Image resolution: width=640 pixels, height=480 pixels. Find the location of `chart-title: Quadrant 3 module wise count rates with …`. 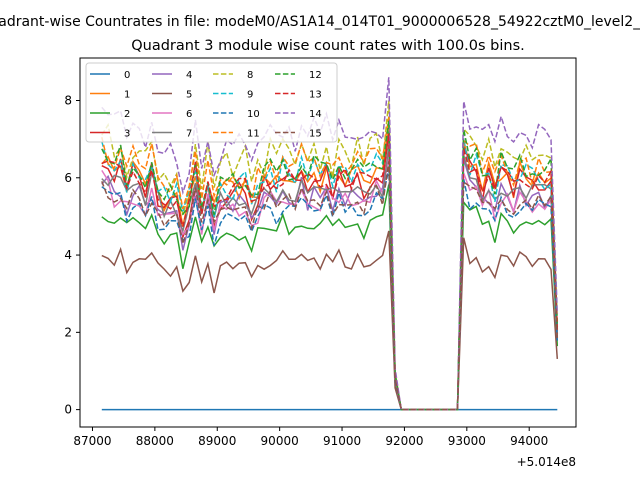

chart-title: Quadrant 3 module wise count rates with … is located at coordinates (328, 46).